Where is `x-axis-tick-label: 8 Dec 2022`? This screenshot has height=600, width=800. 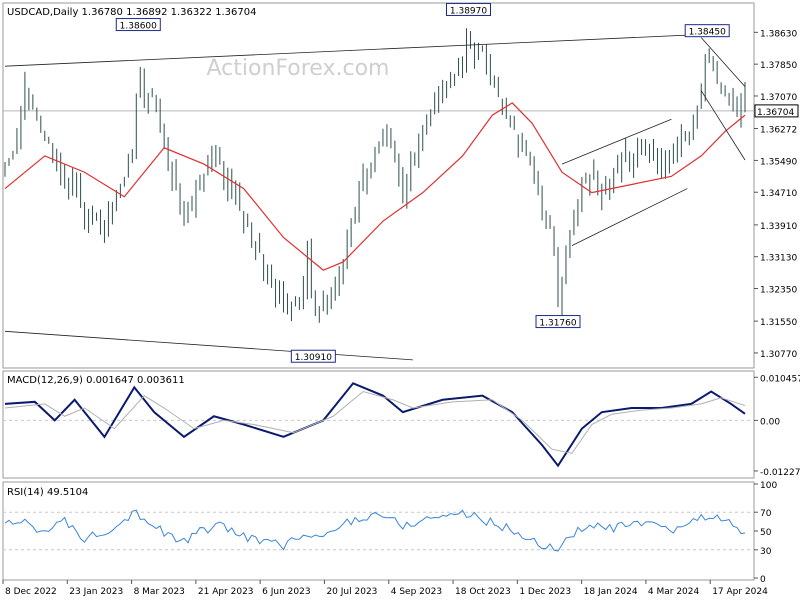 x-axis-tick-label: 8 Dec 2022 is located at coordinates (31, 592).